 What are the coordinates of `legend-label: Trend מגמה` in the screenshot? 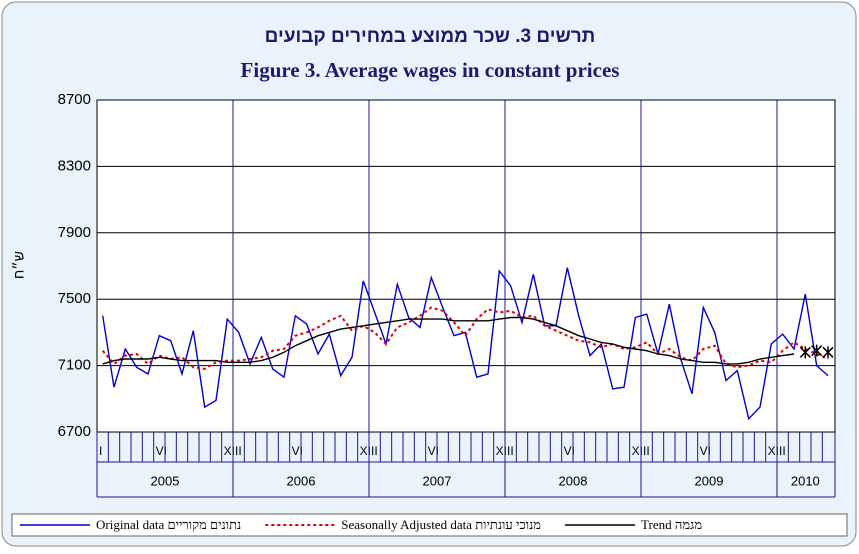 It's located at (671, 524).